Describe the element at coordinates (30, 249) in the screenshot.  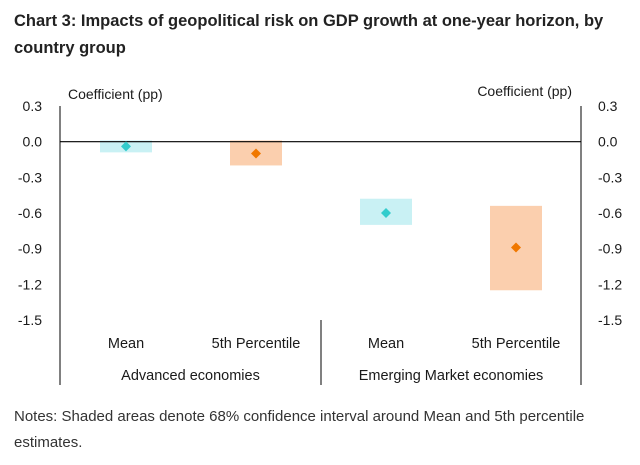
I see `y-tick-label-left: -0.9` at that location.